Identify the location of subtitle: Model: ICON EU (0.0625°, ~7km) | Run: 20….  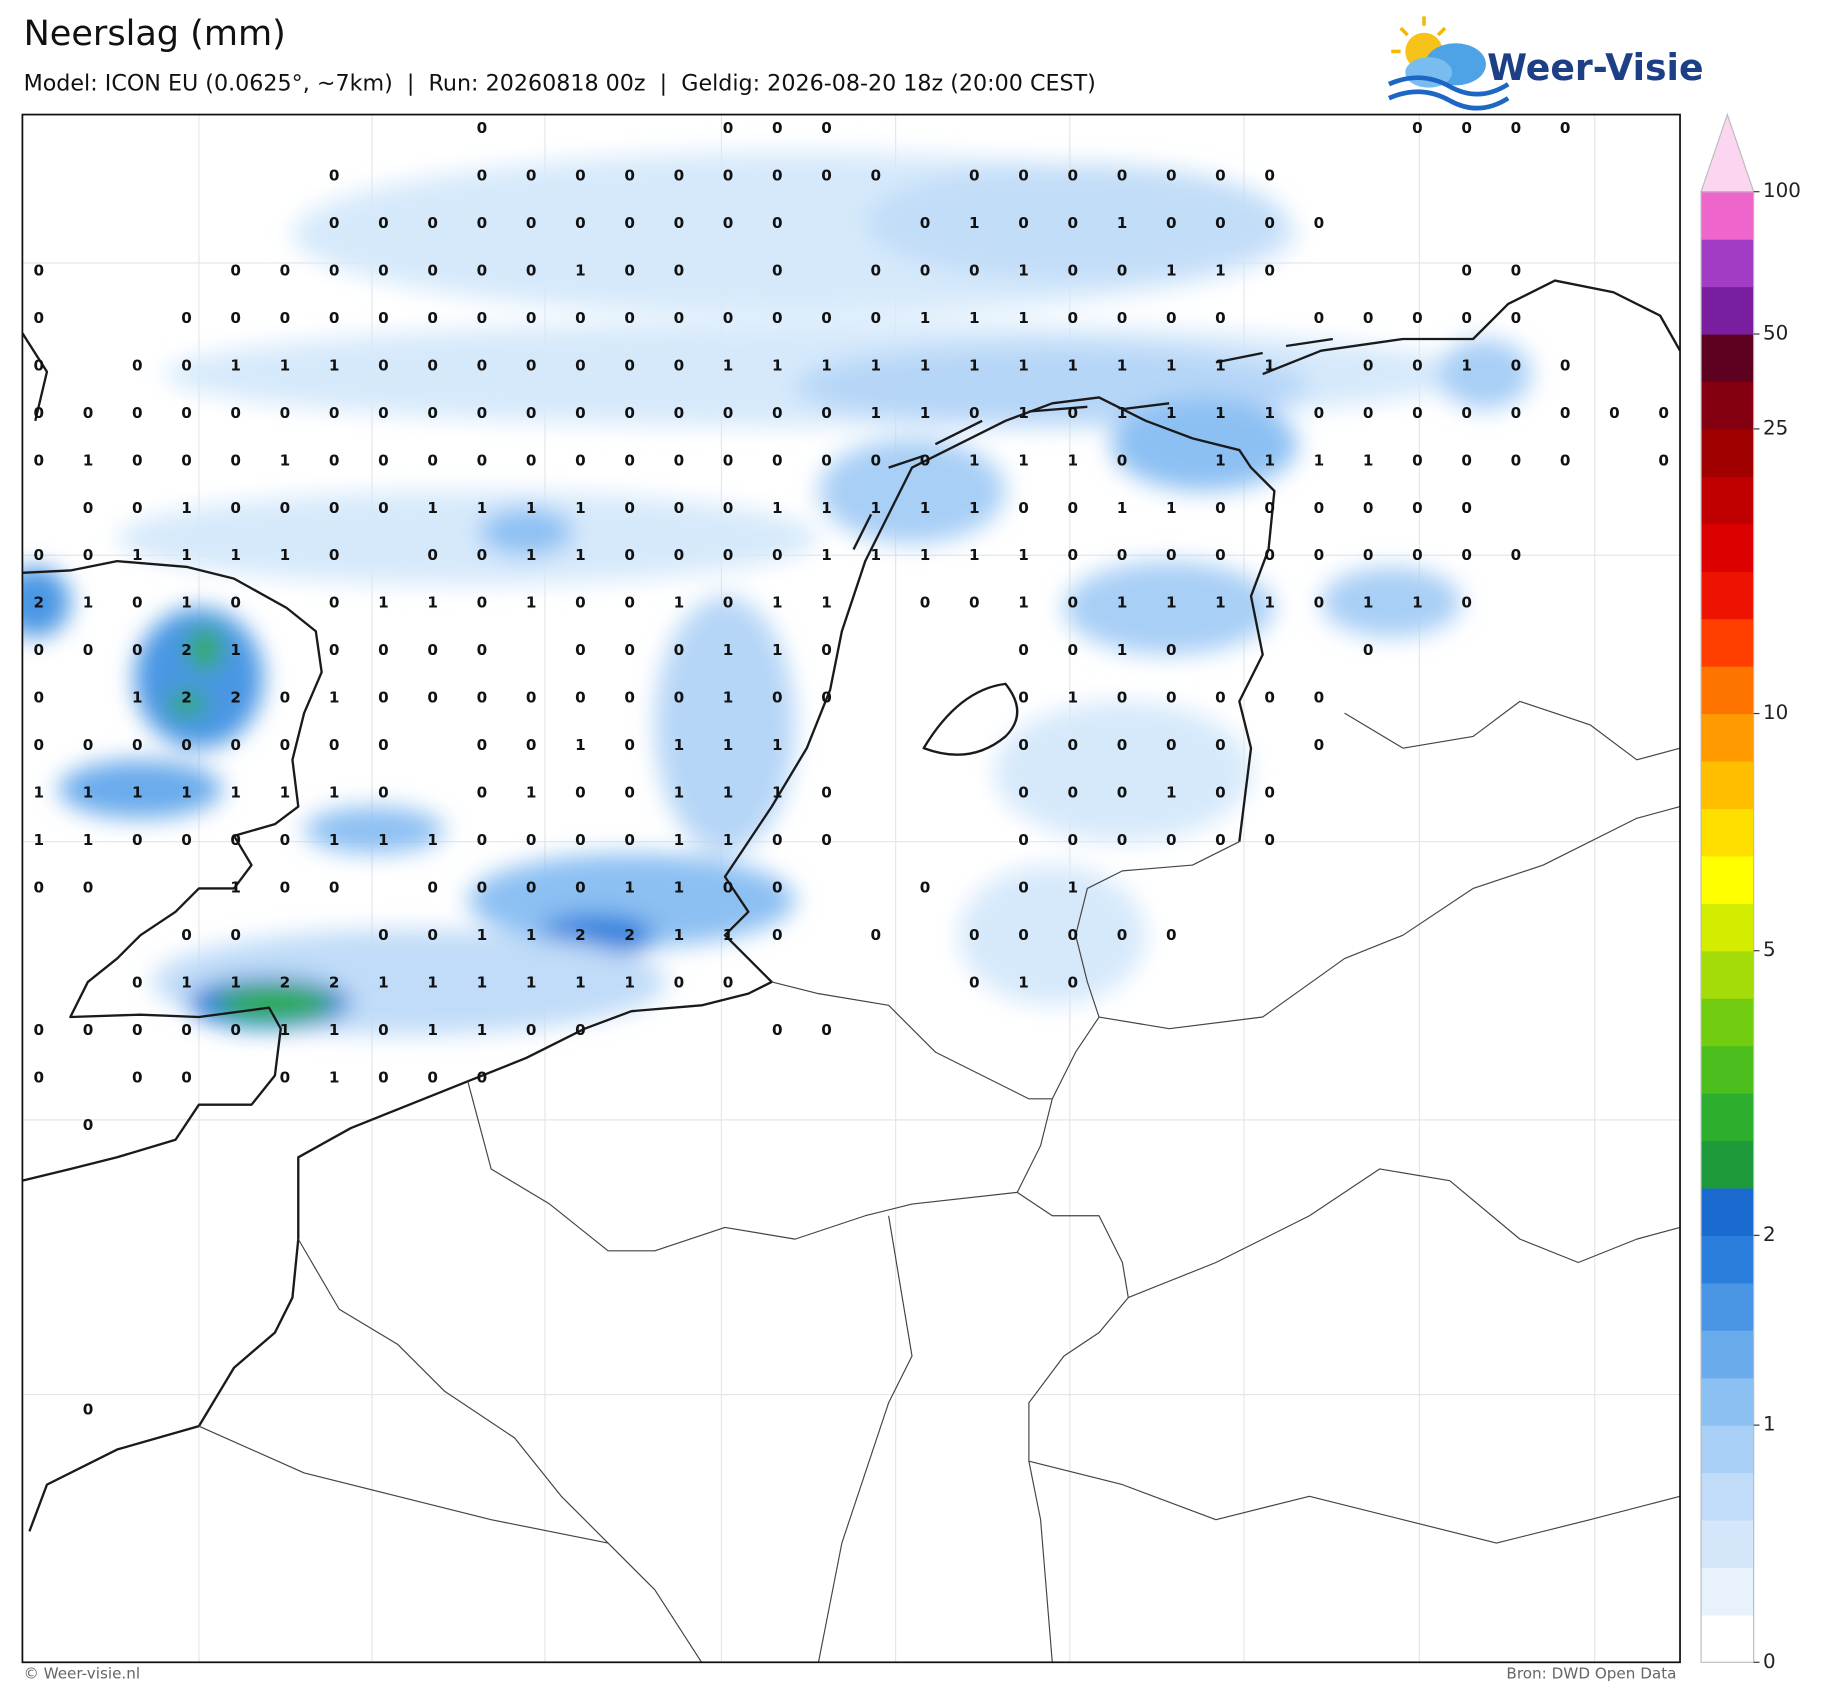
(560, 84).